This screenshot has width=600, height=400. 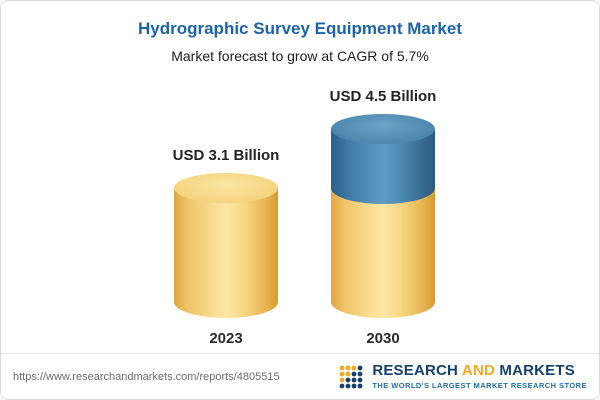 I want to click on segment-2030-base, so click(x=383, y=252).